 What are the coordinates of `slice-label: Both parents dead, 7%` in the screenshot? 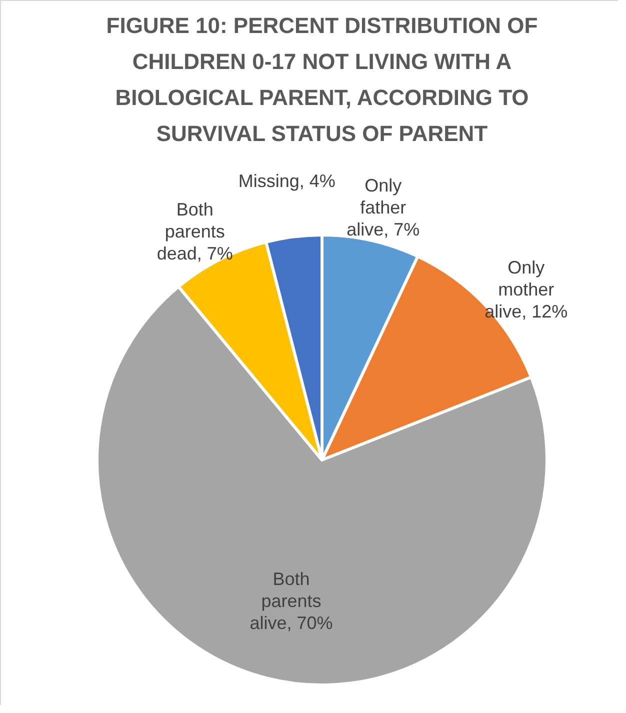 It's located at (194, 232).